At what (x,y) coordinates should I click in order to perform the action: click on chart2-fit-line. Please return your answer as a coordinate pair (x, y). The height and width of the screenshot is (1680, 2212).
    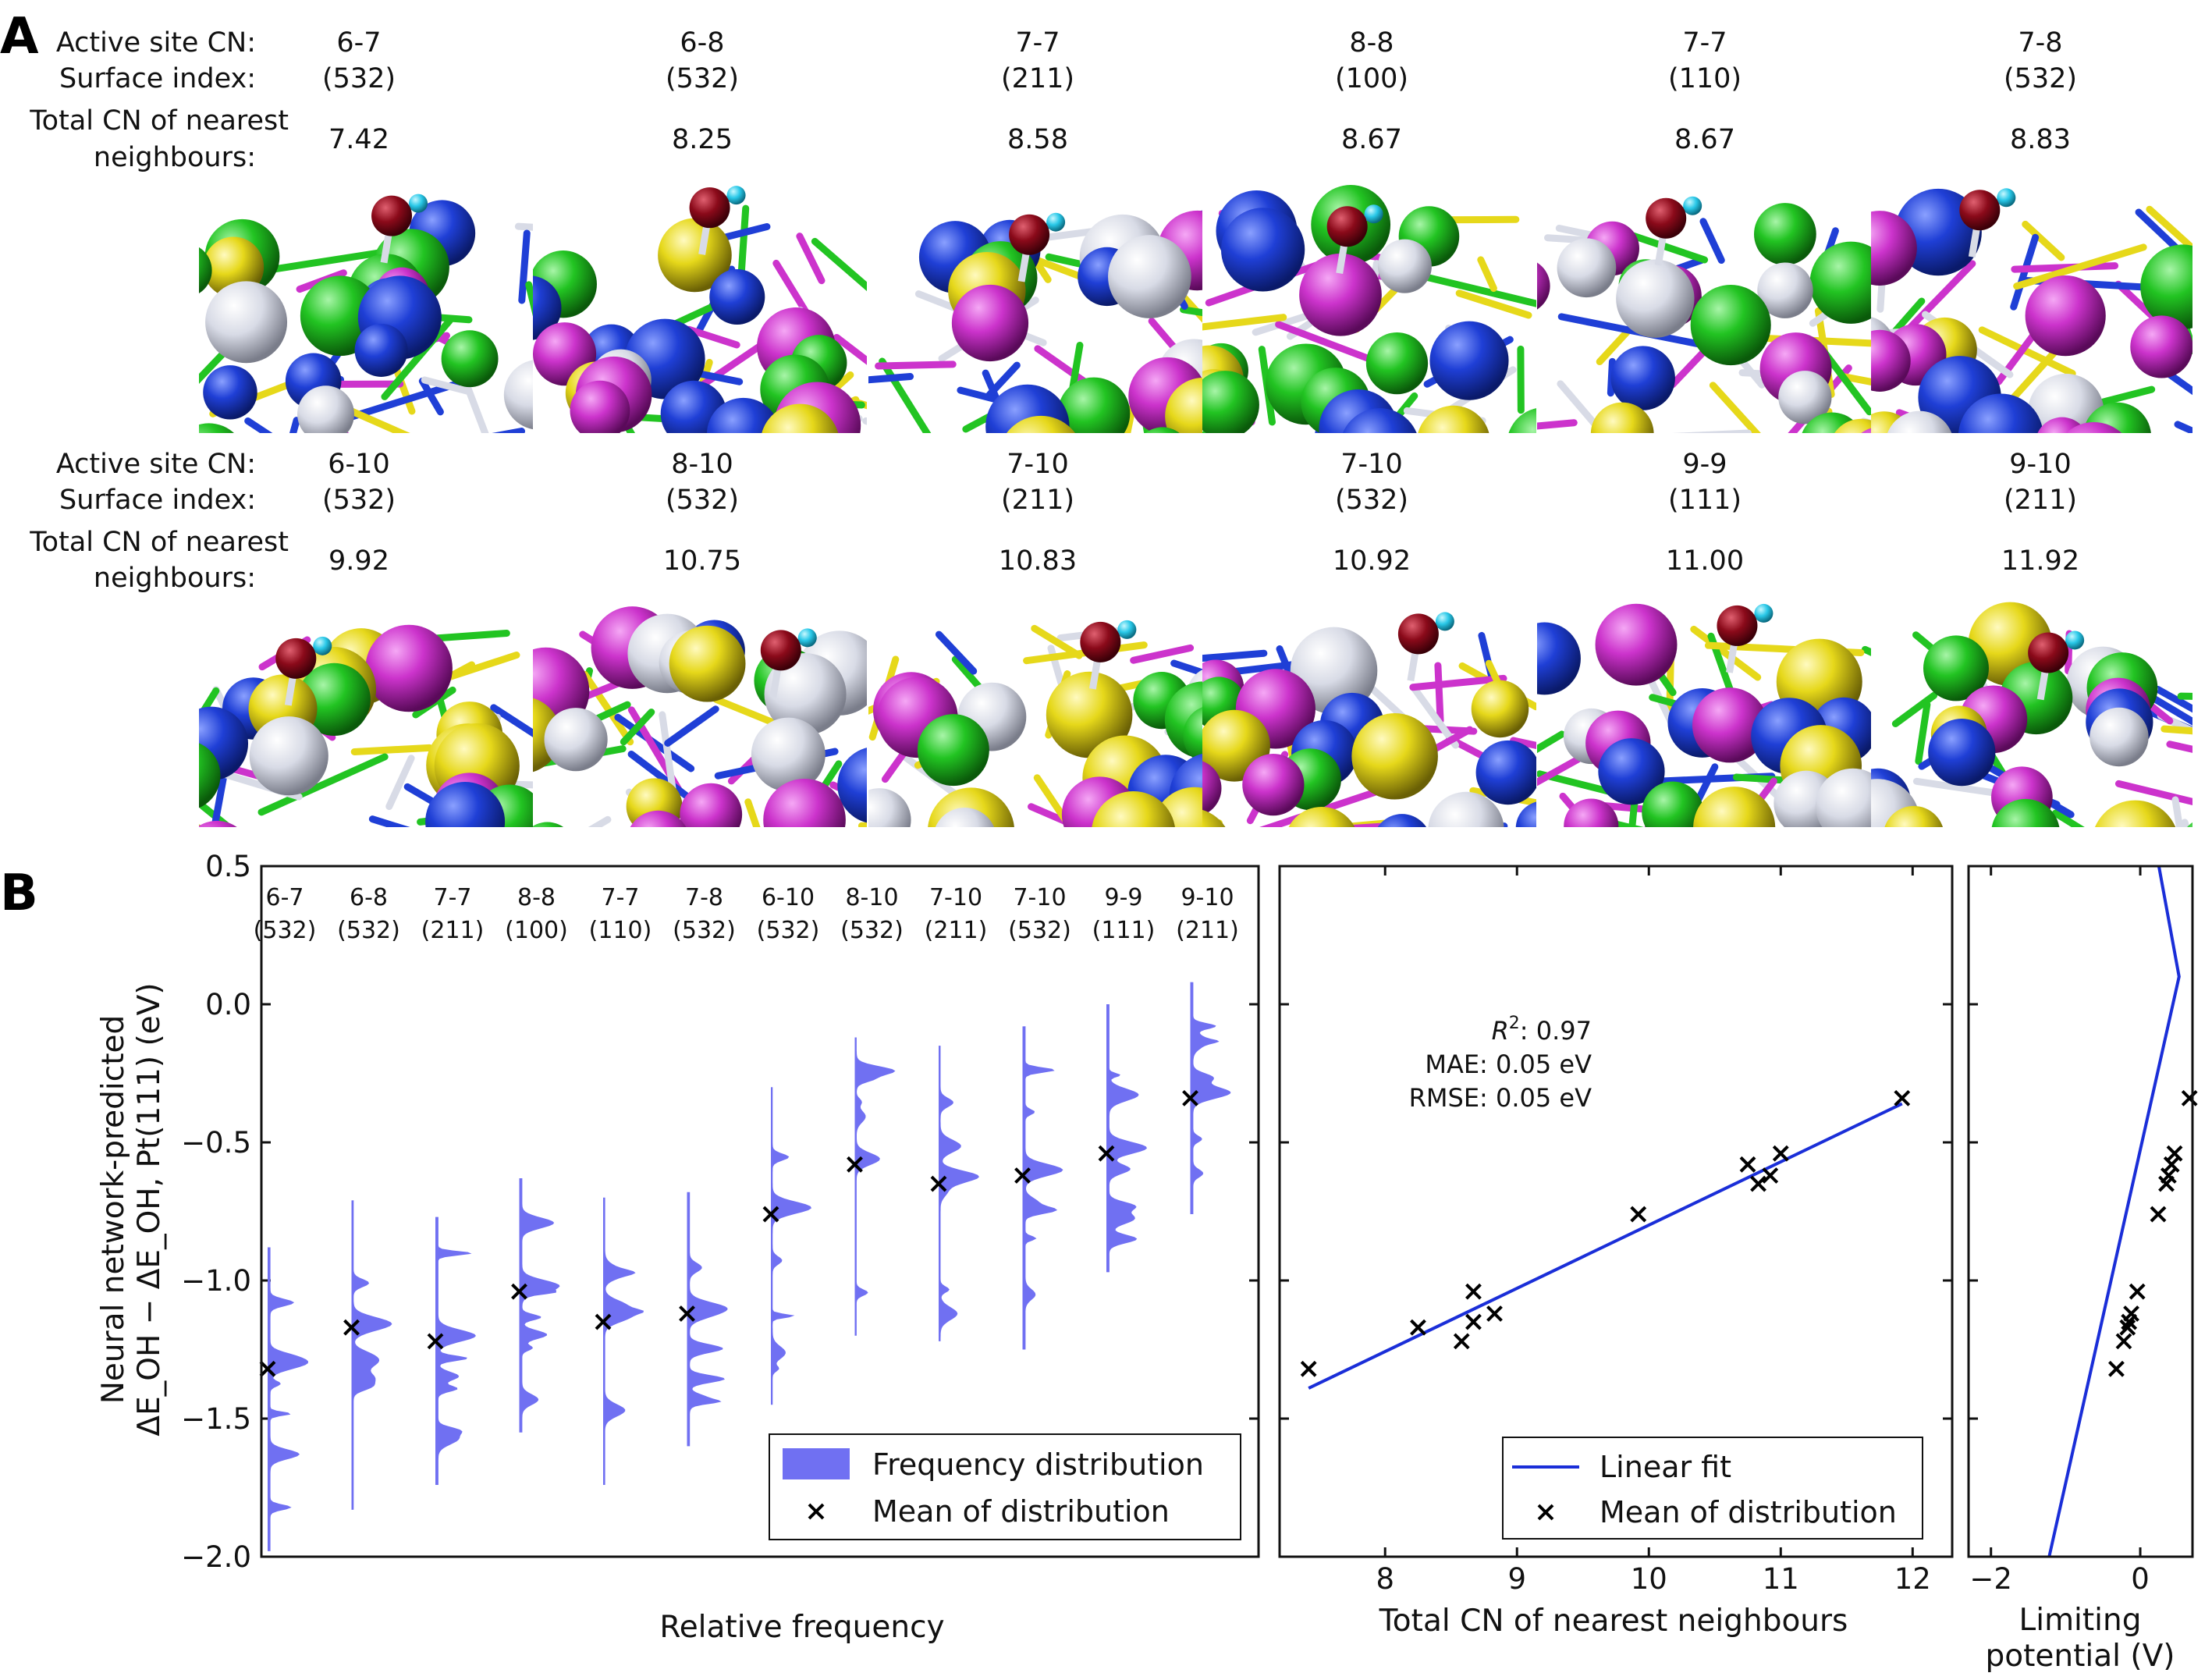
    Looking at the image, I should click on (1605, 1246).